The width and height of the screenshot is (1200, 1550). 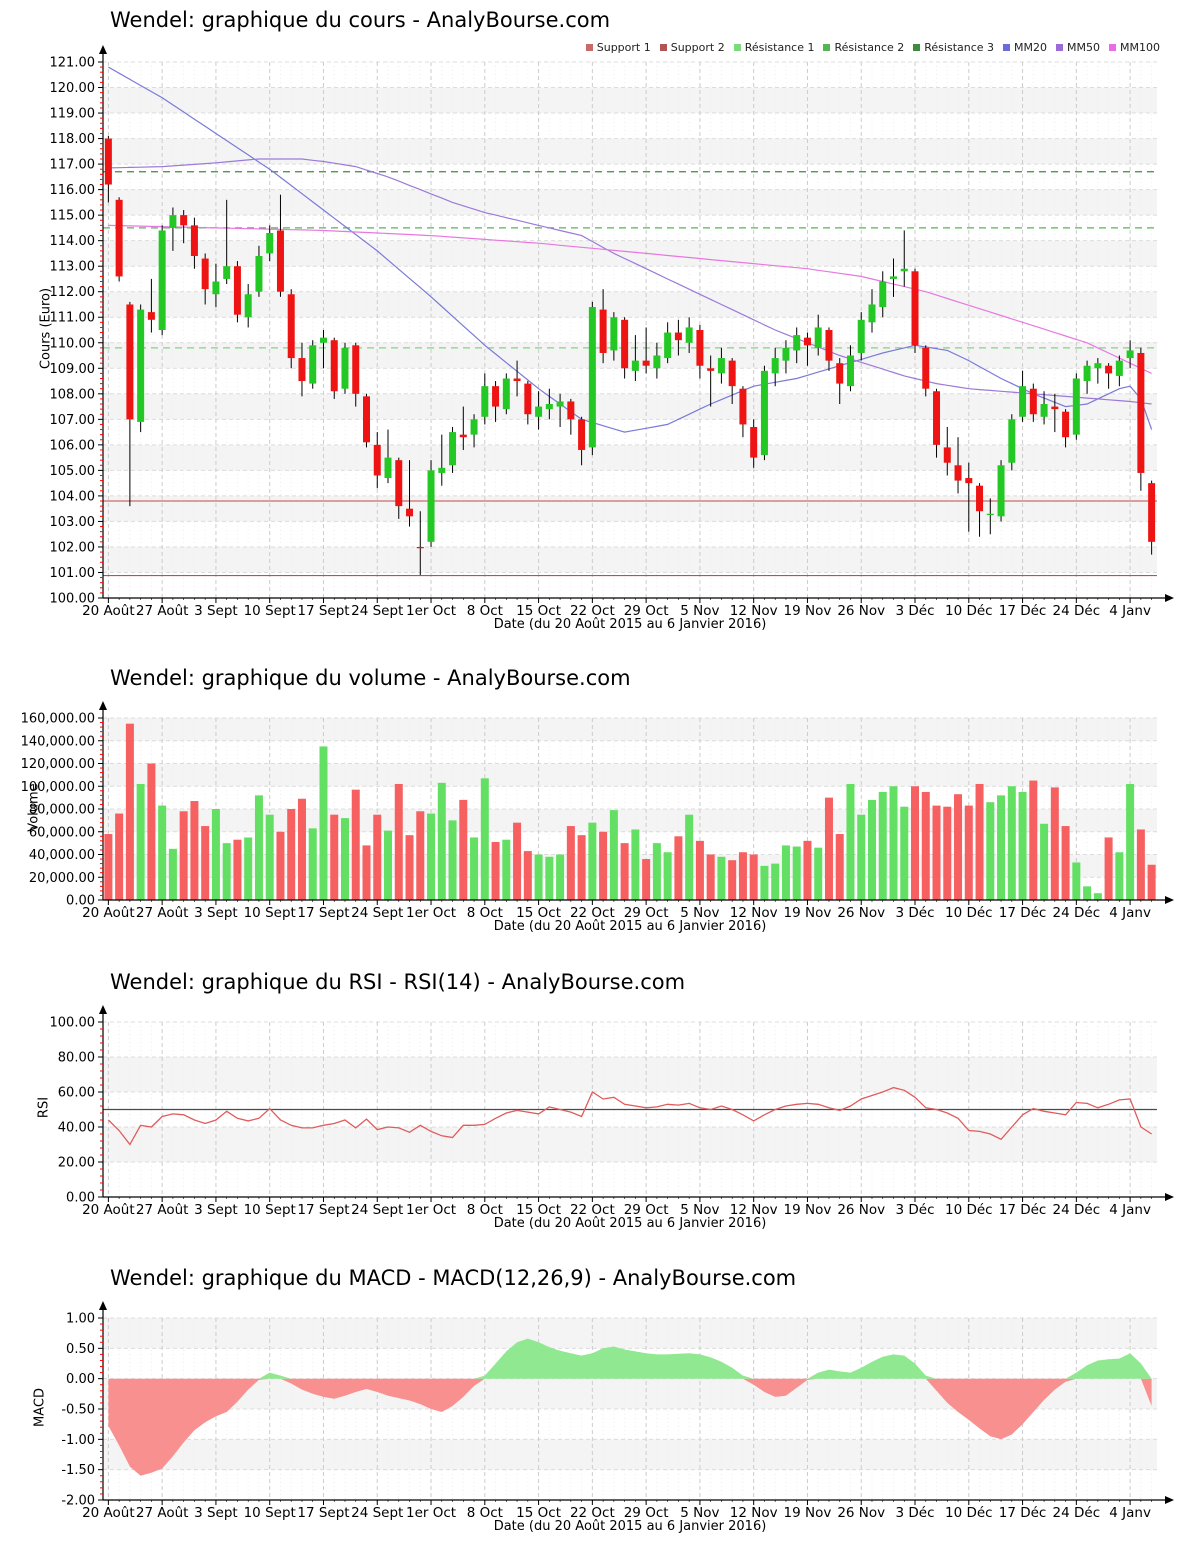 What do you see at coordinates (697, 47) in the screenshot?
I see `legend-label: Support 2` at bounding box center [697, 47].